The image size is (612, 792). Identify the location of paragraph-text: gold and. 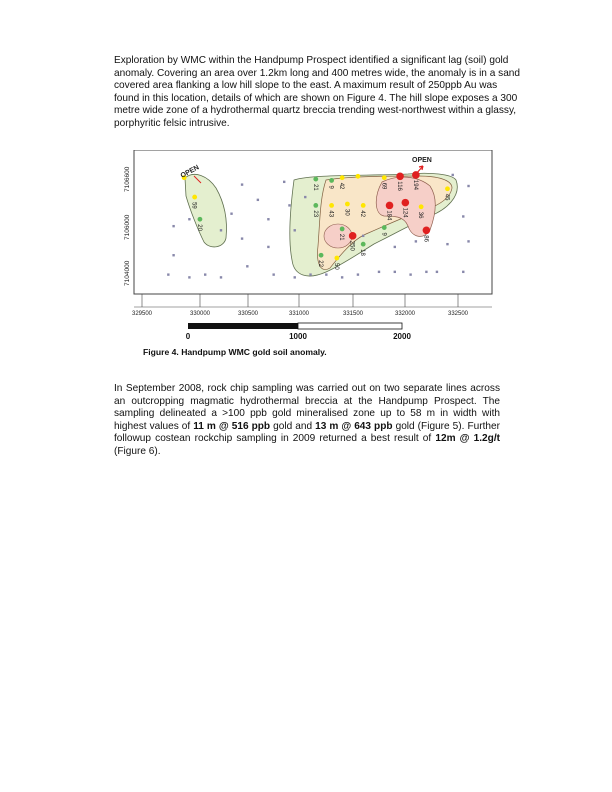
(293, 426).